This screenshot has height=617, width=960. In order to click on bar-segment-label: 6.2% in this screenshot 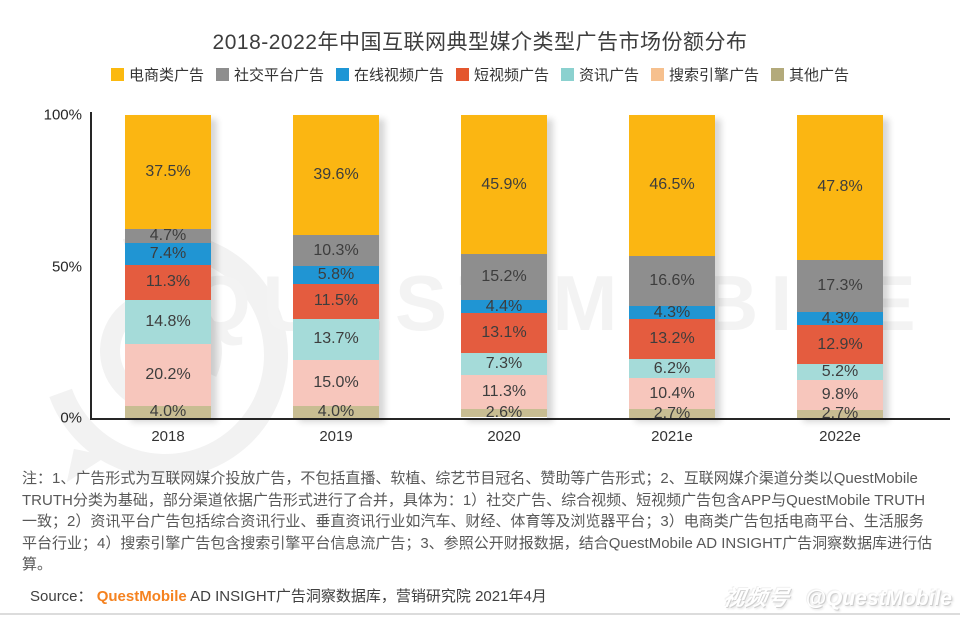, I will do `click(672, 368)`.